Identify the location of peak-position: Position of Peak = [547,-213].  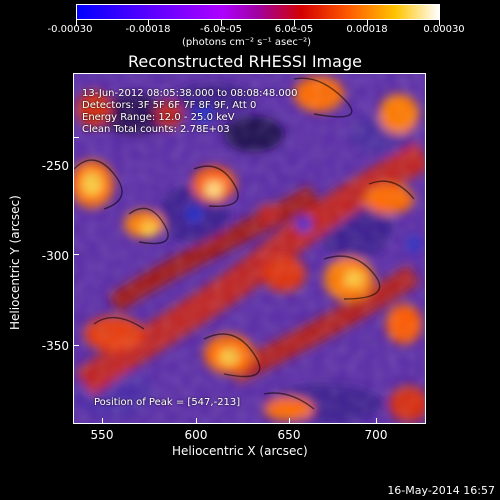
(167, 402).